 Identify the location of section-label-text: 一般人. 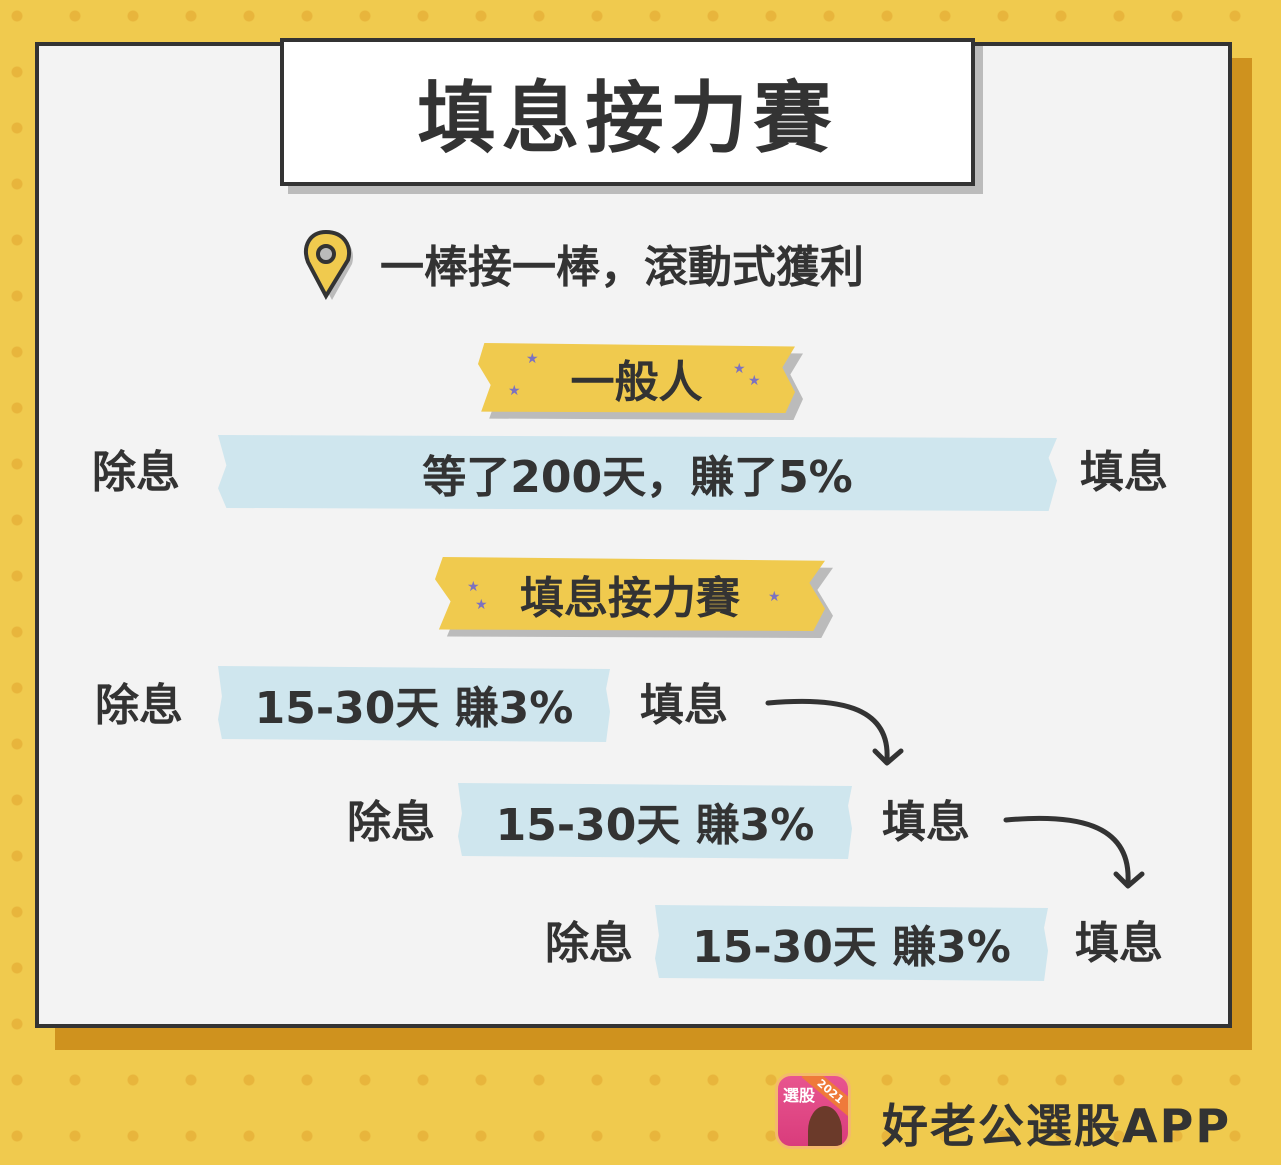
(636, 382).